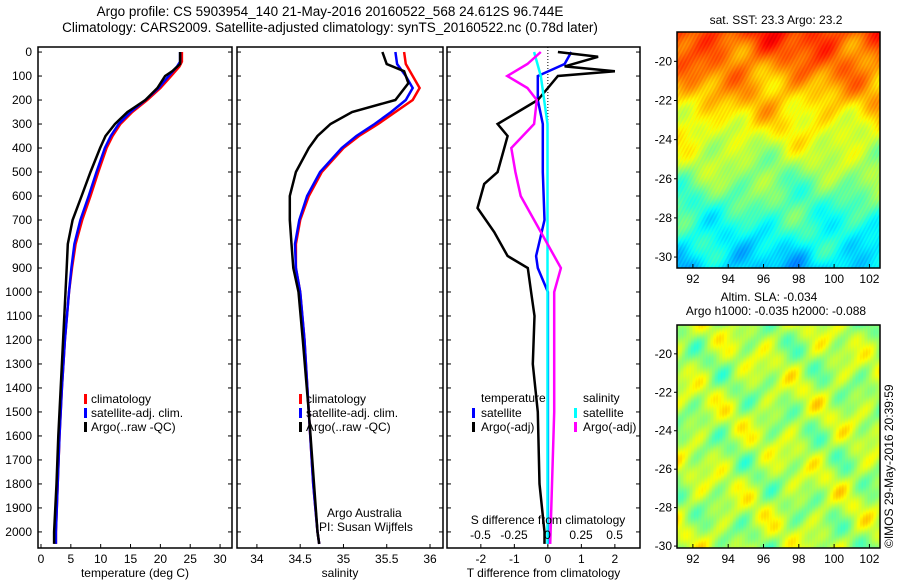 The image size is (900, 580). I want to click on series-line-t-satellite, so click(553, 297).